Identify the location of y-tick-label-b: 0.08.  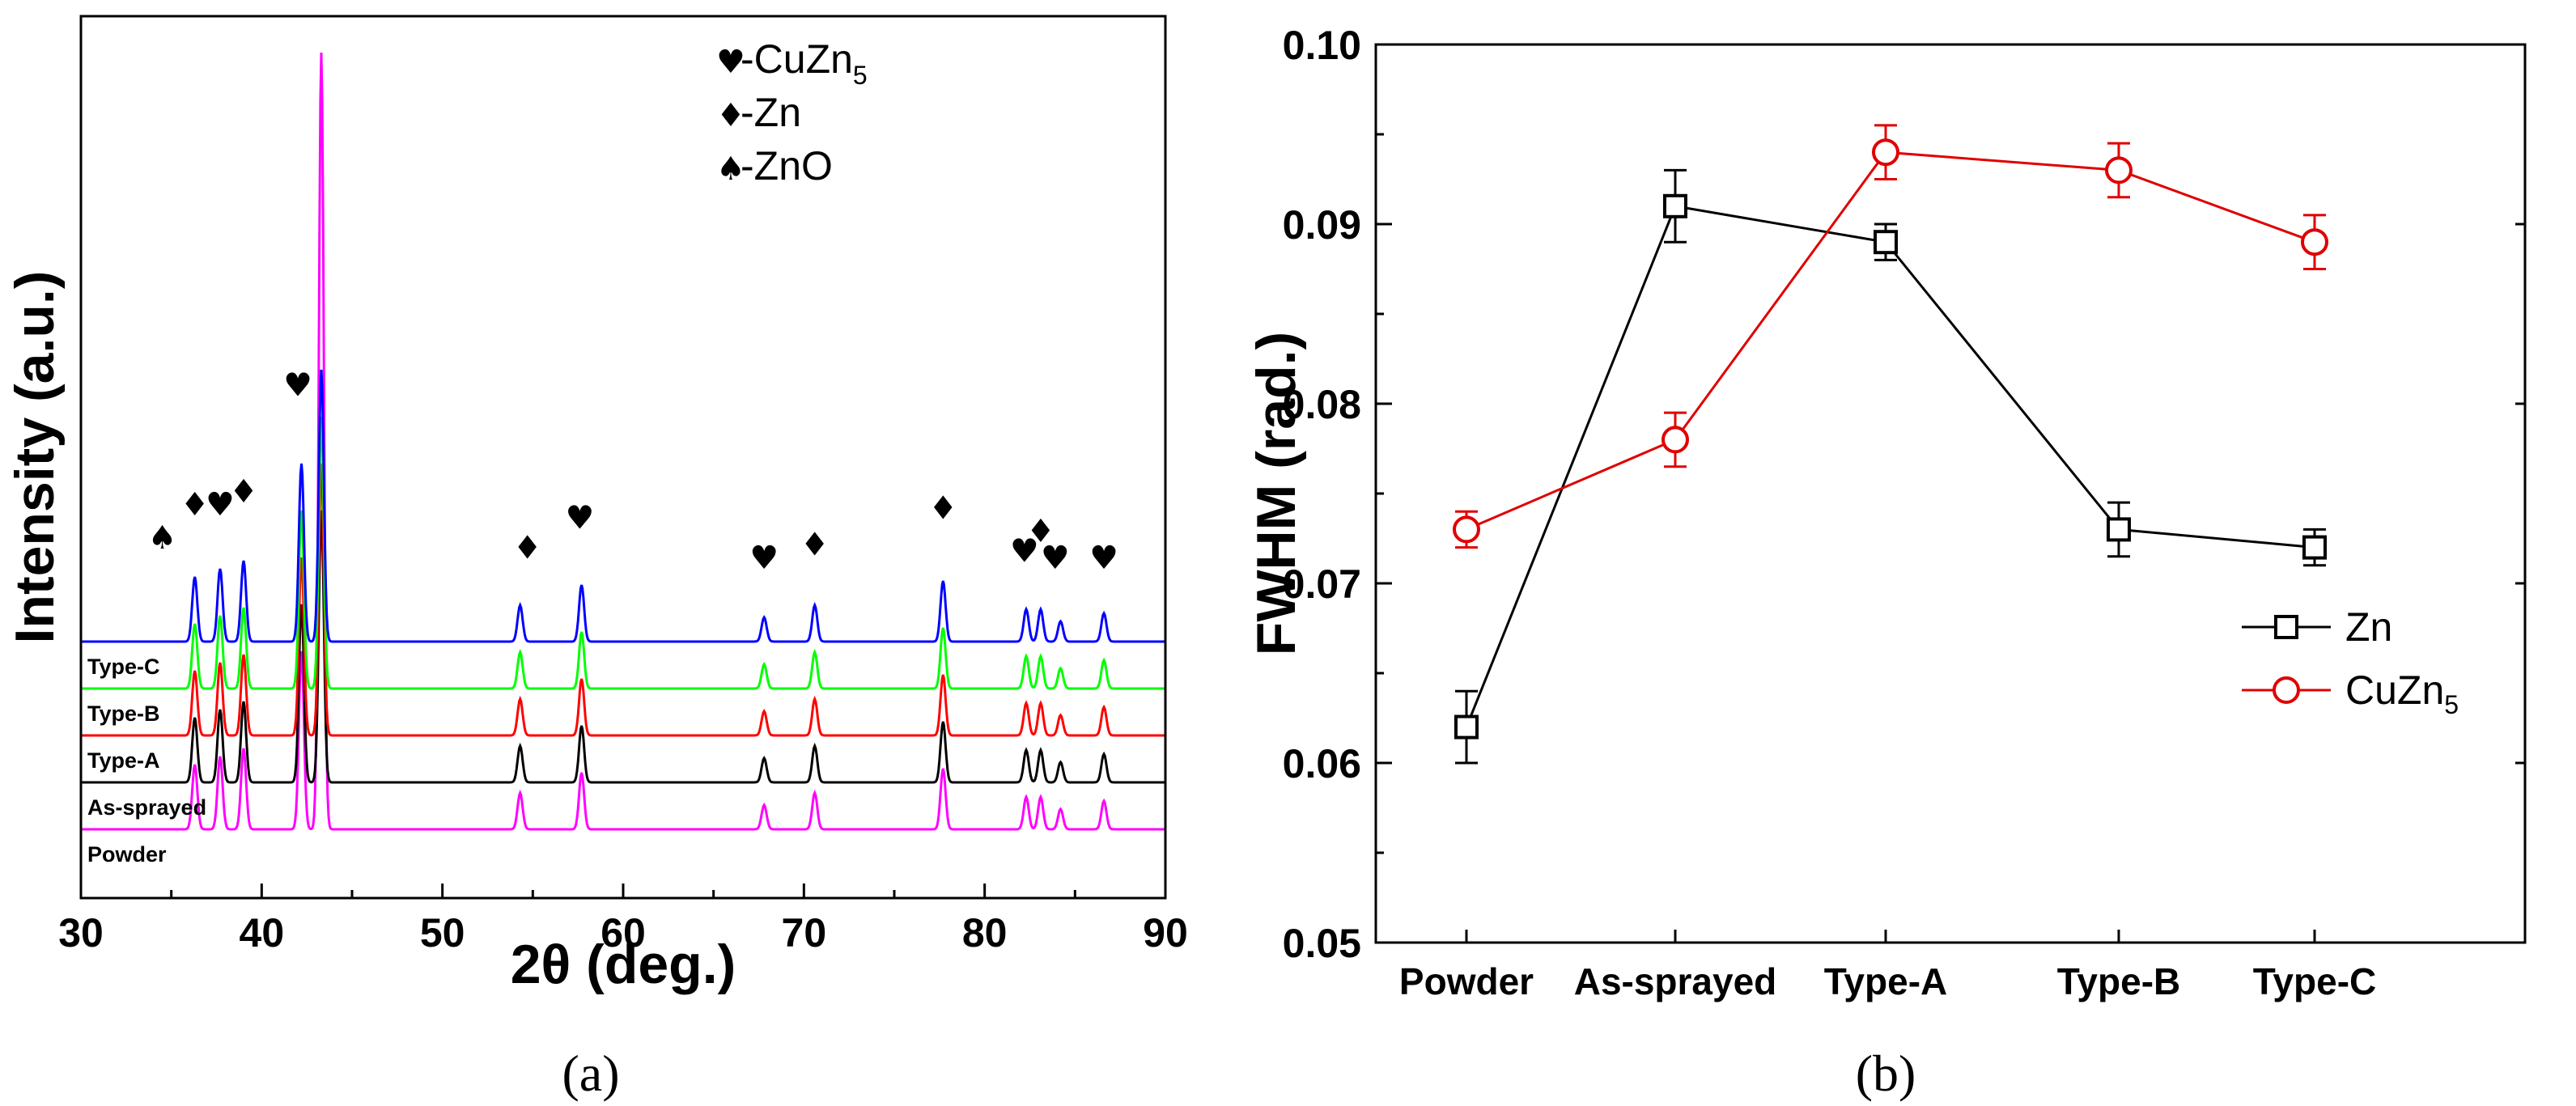
(1322, 404).